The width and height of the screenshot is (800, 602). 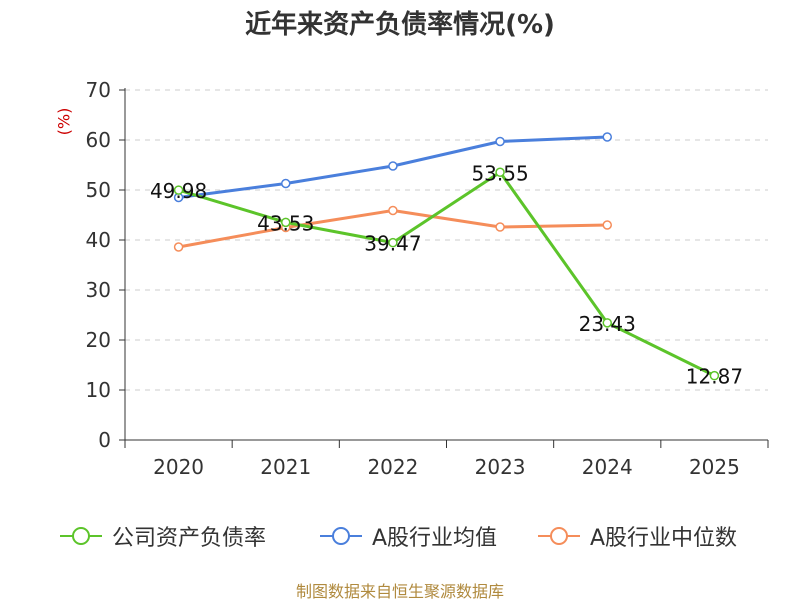 I want to click on data-label: 49.98, so click(x=178, y=191).